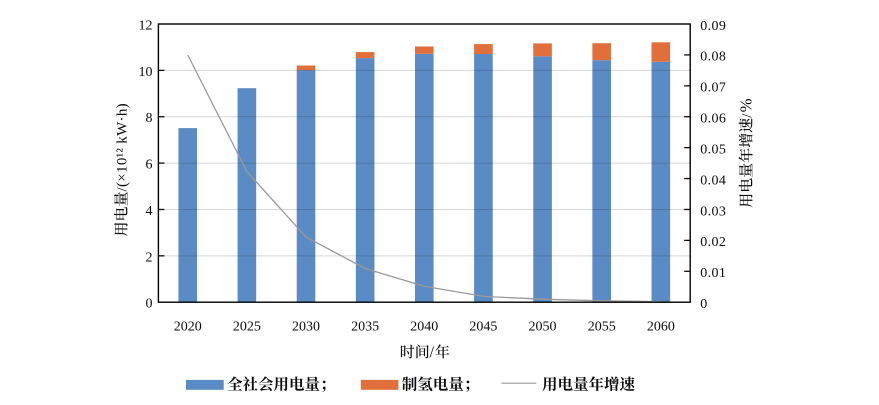 This screenshot has height=405, width=879. I want to click on svg-text: 2025, so click(247, 326).